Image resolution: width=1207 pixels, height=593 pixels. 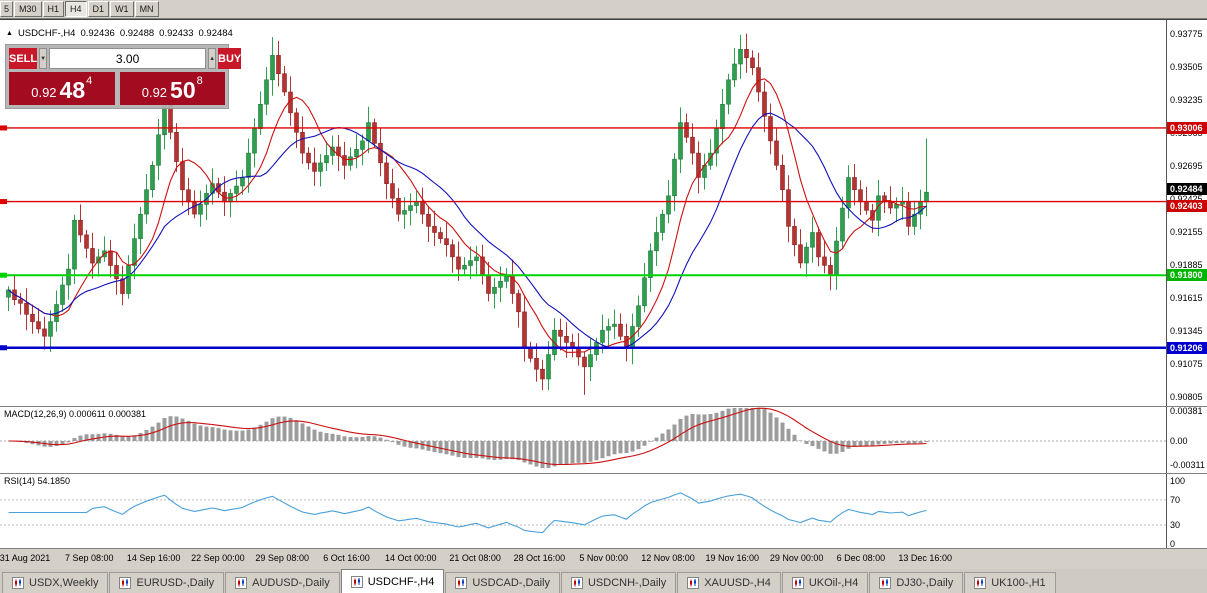 I want to click on chart-tab-audusd-daily: AUDUSD-,Daily, so click(x=282, y=582).